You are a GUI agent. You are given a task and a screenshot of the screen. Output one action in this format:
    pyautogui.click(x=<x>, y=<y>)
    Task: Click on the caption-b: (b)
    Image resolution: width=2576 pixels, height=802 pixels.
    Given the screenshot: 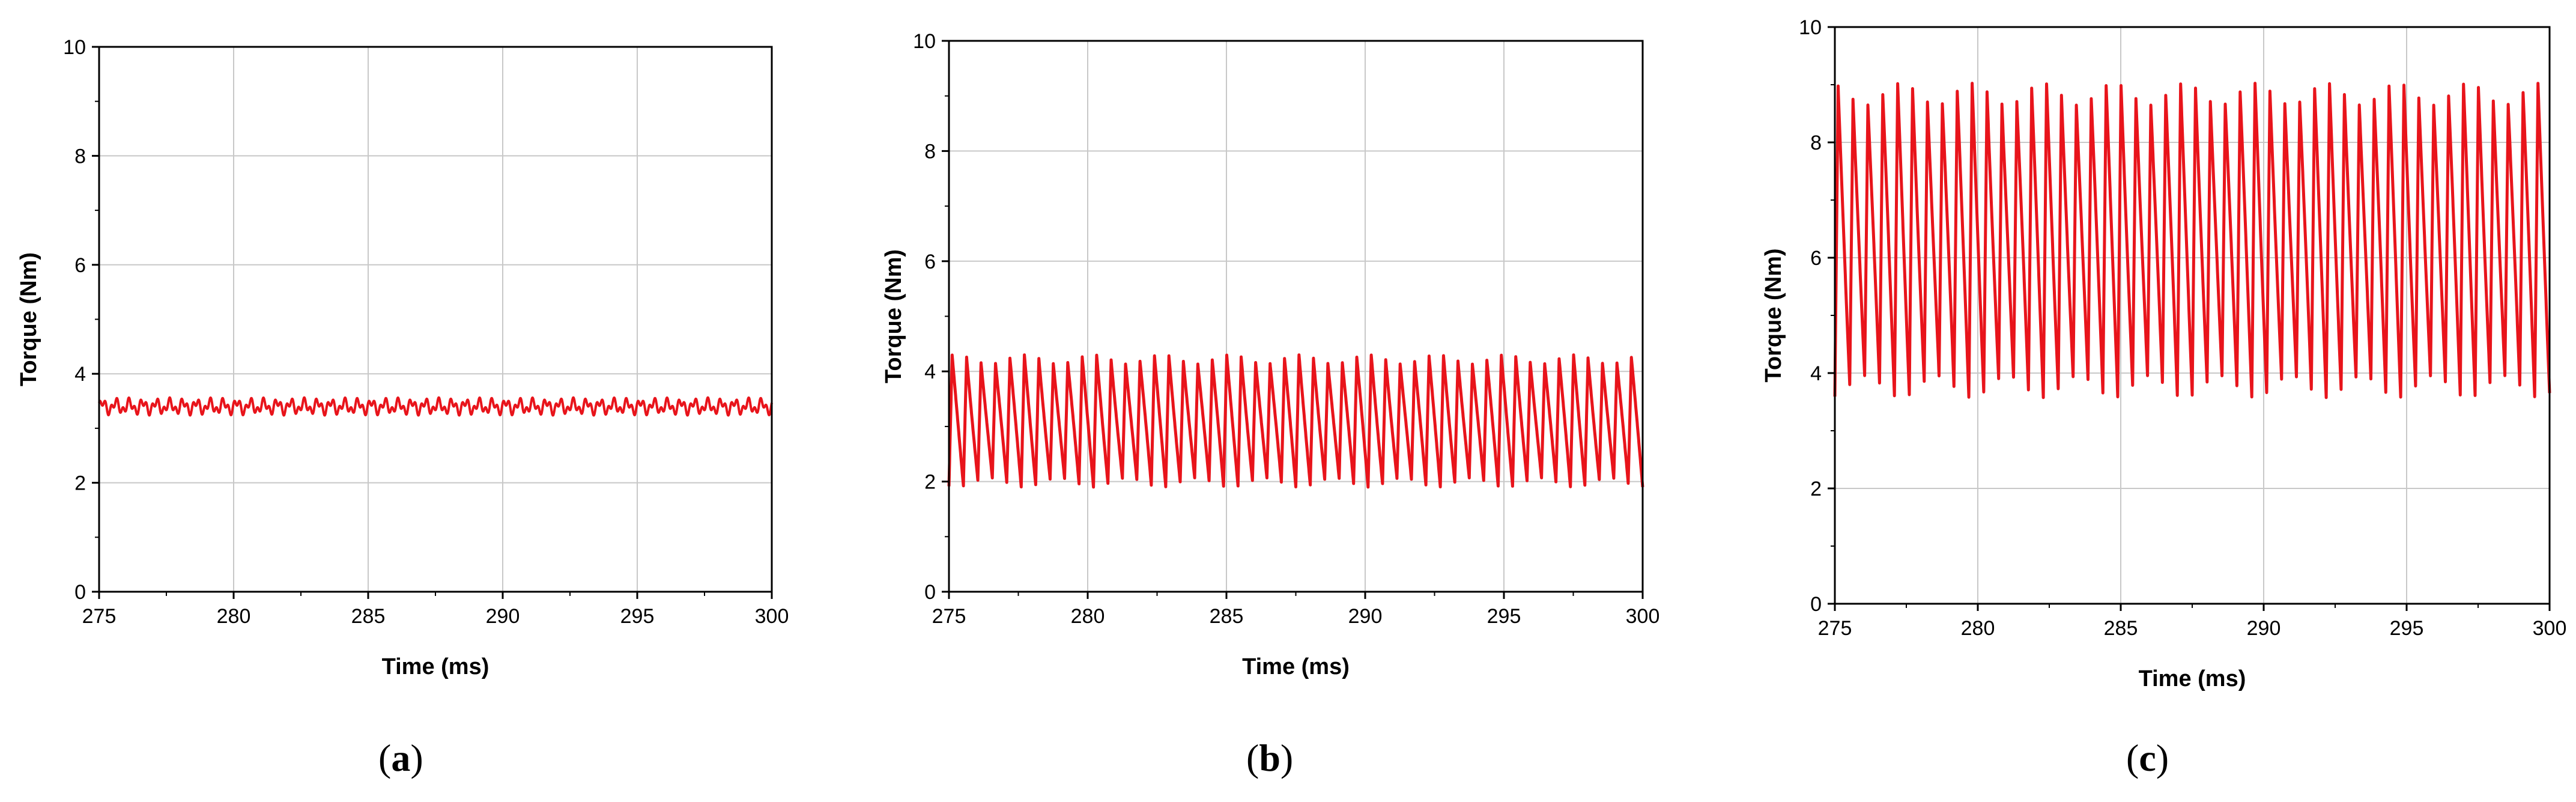 What is the action you would take?
    pyautogui.click(x=1270, y=758)
    